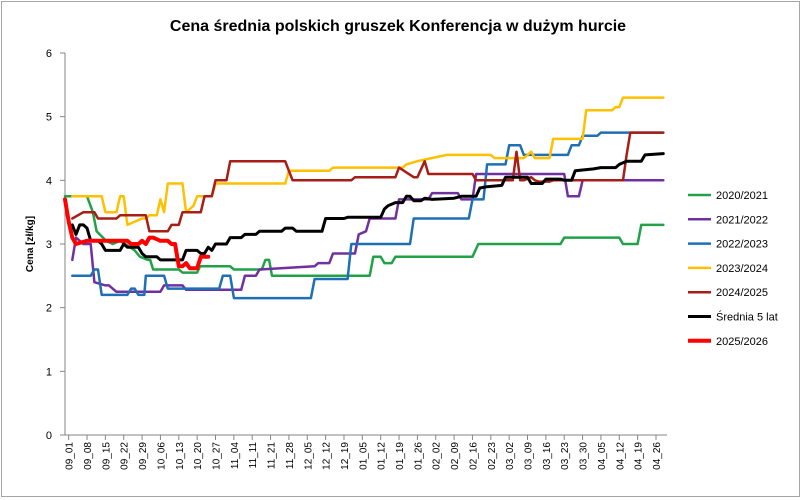 The width and height of the screenshot is (803, 500). Describe the element at coordinates (345, 456) in the screenshot. I see `x-tick-label: 12_19` at that location.